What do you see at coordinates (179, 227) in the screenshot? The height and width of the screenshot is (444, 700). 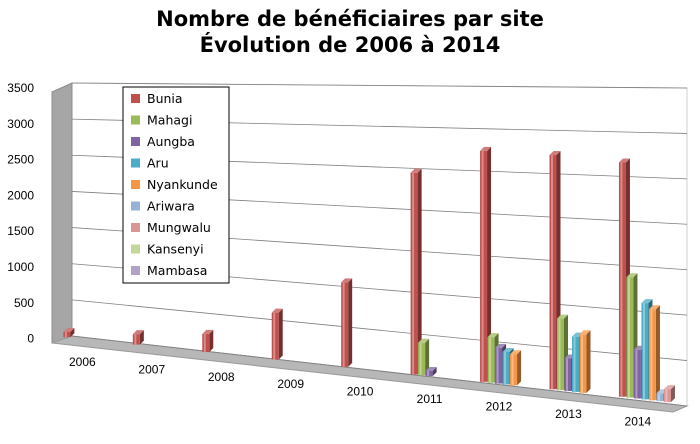 I see `legend-label: Mungwalu` at bounding box center [179, 227].